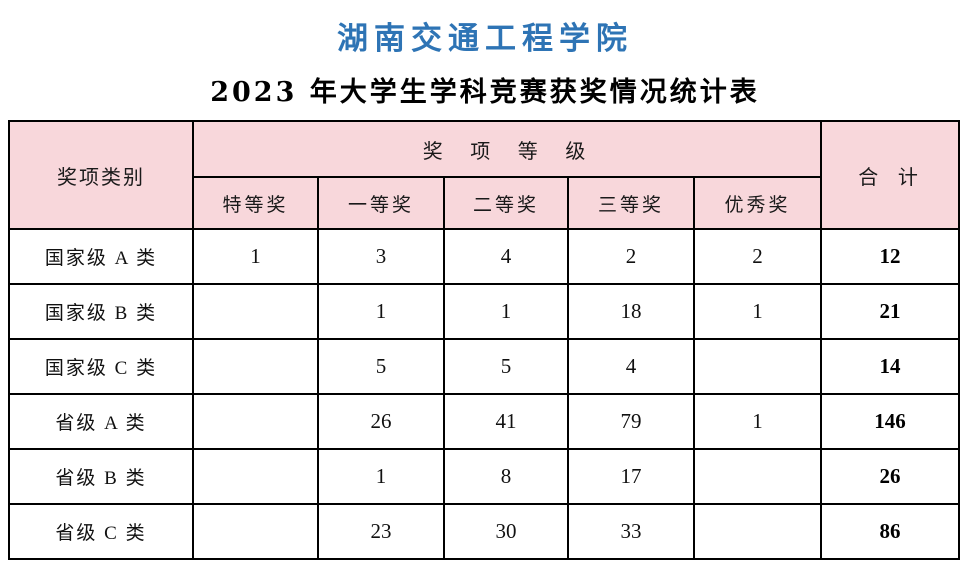  I want to click on table-row: 国家级 B 类 1 1 18 1 21, so click(484, 311).